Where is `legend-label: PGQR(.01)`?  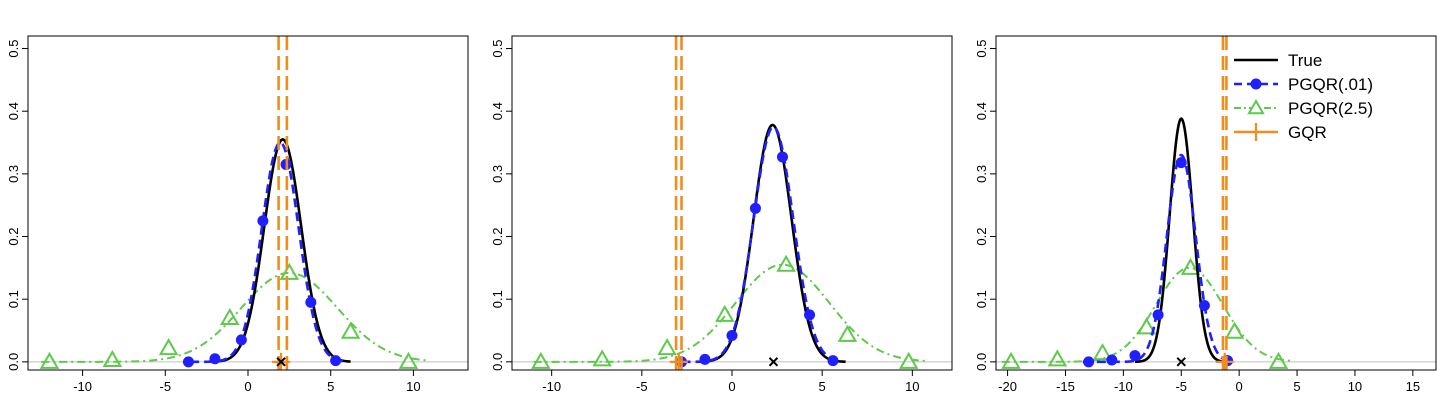 legend-label: PGQR(.01) is located at coordinates (1330, 84).